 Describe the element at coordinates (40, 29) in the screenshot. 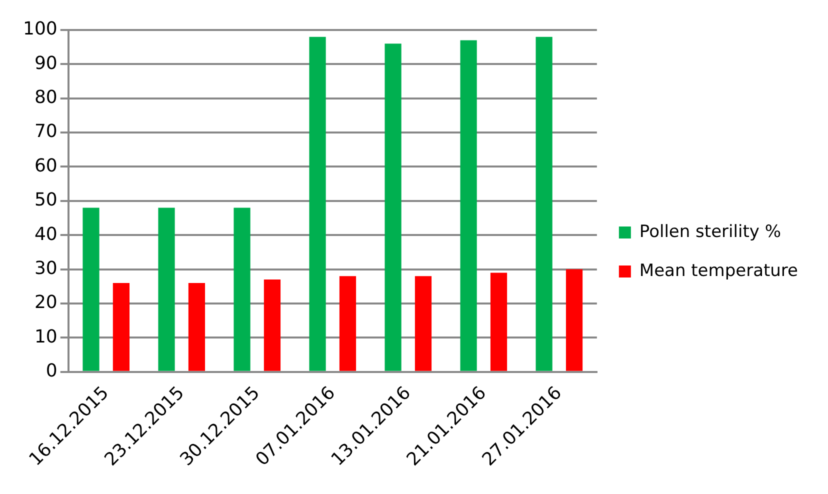

I see `y-tick-label: 100` at that location.